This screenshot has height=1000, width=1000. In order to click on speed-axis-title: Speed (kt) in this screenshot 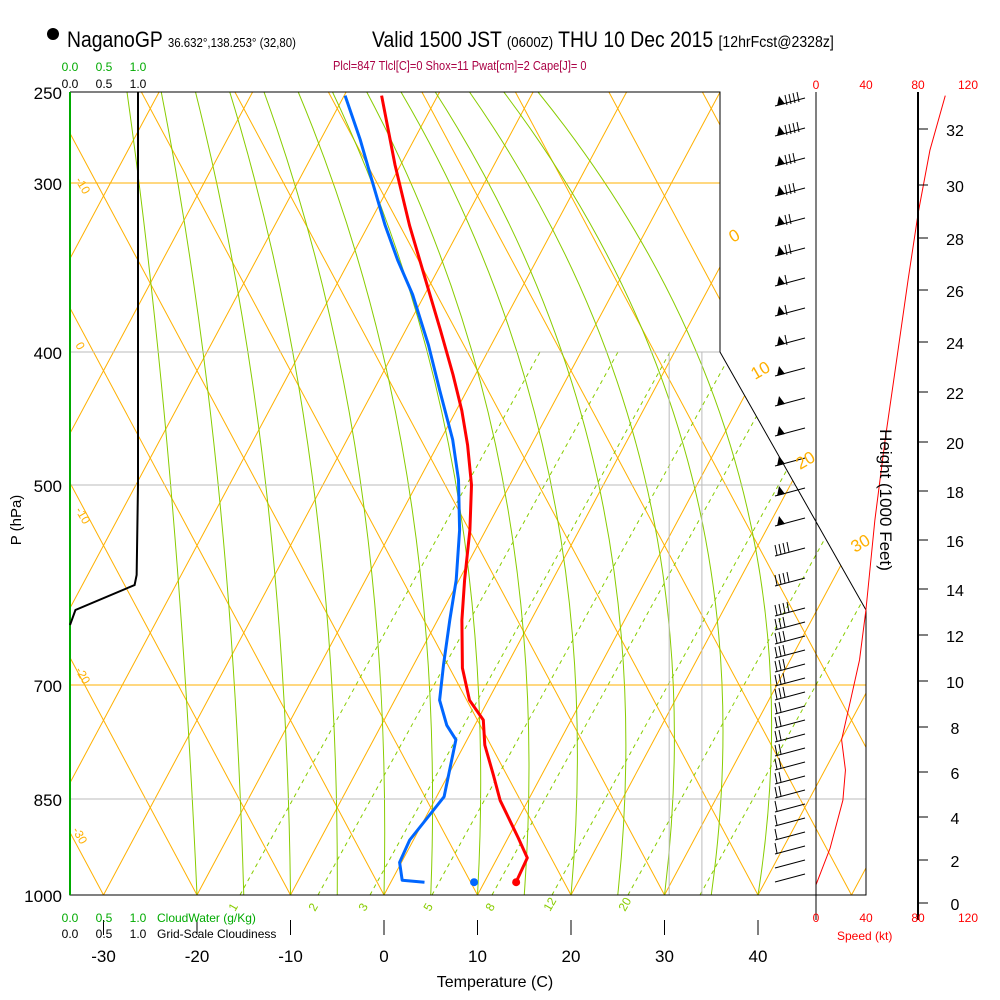, I will do `click(864, 936)`.